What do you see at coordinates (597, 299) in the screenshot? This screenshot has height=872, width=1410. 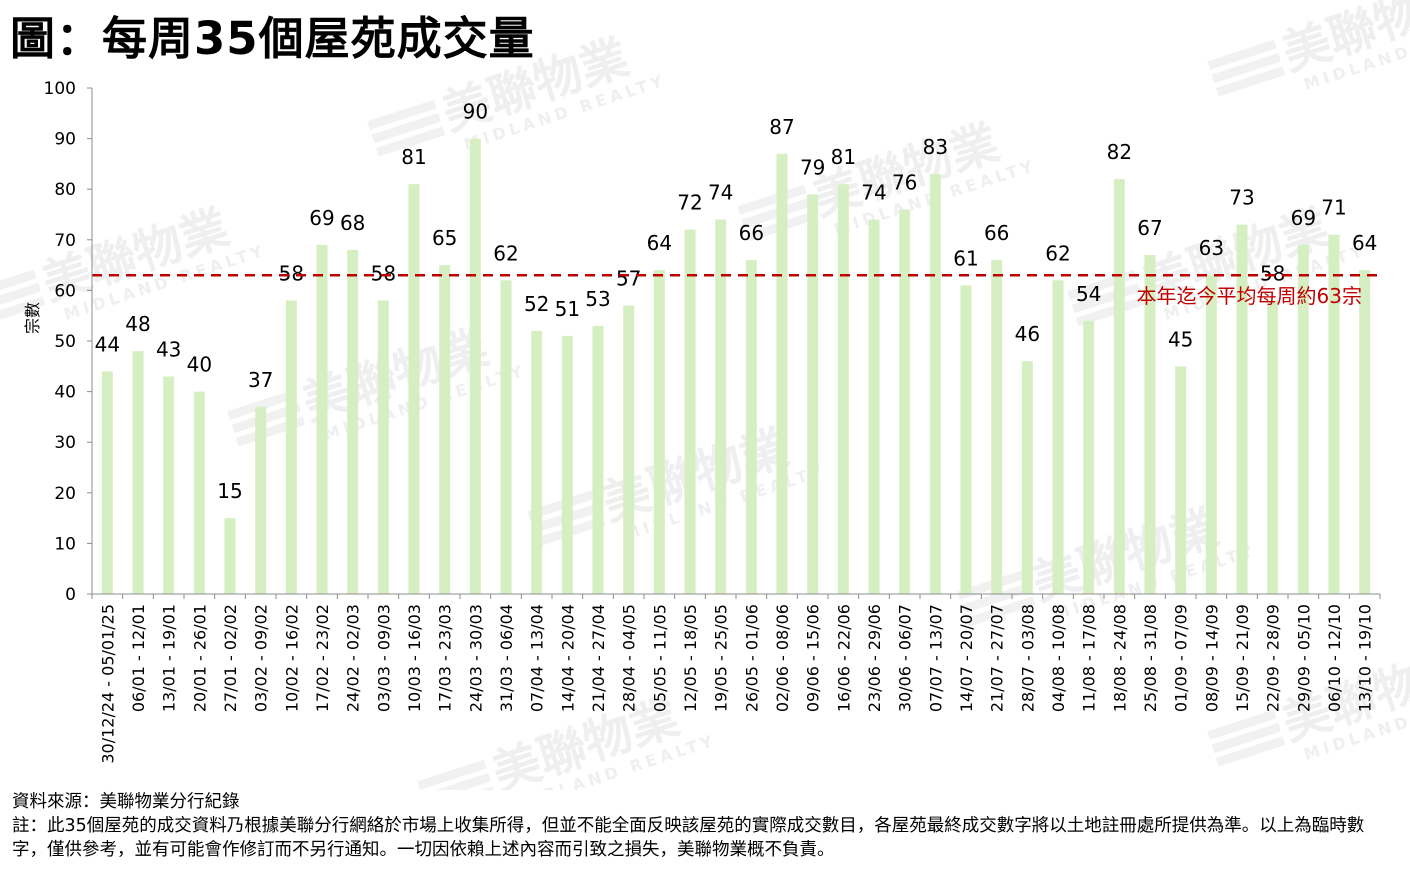 I see `bar-value-label: 53` at bounding box center [597, 299].